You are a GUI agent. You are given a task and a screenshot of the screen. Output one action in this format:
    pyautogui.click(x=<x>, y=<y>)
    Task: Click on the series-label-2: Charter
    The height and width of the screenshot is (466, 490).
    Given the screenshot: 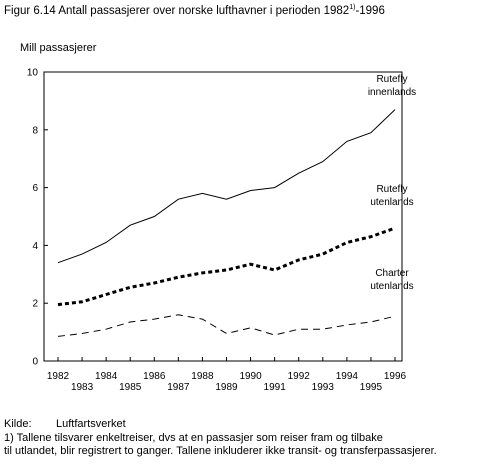 What is the action you would take?
    pyautogui.click(x=392, y=273)
    